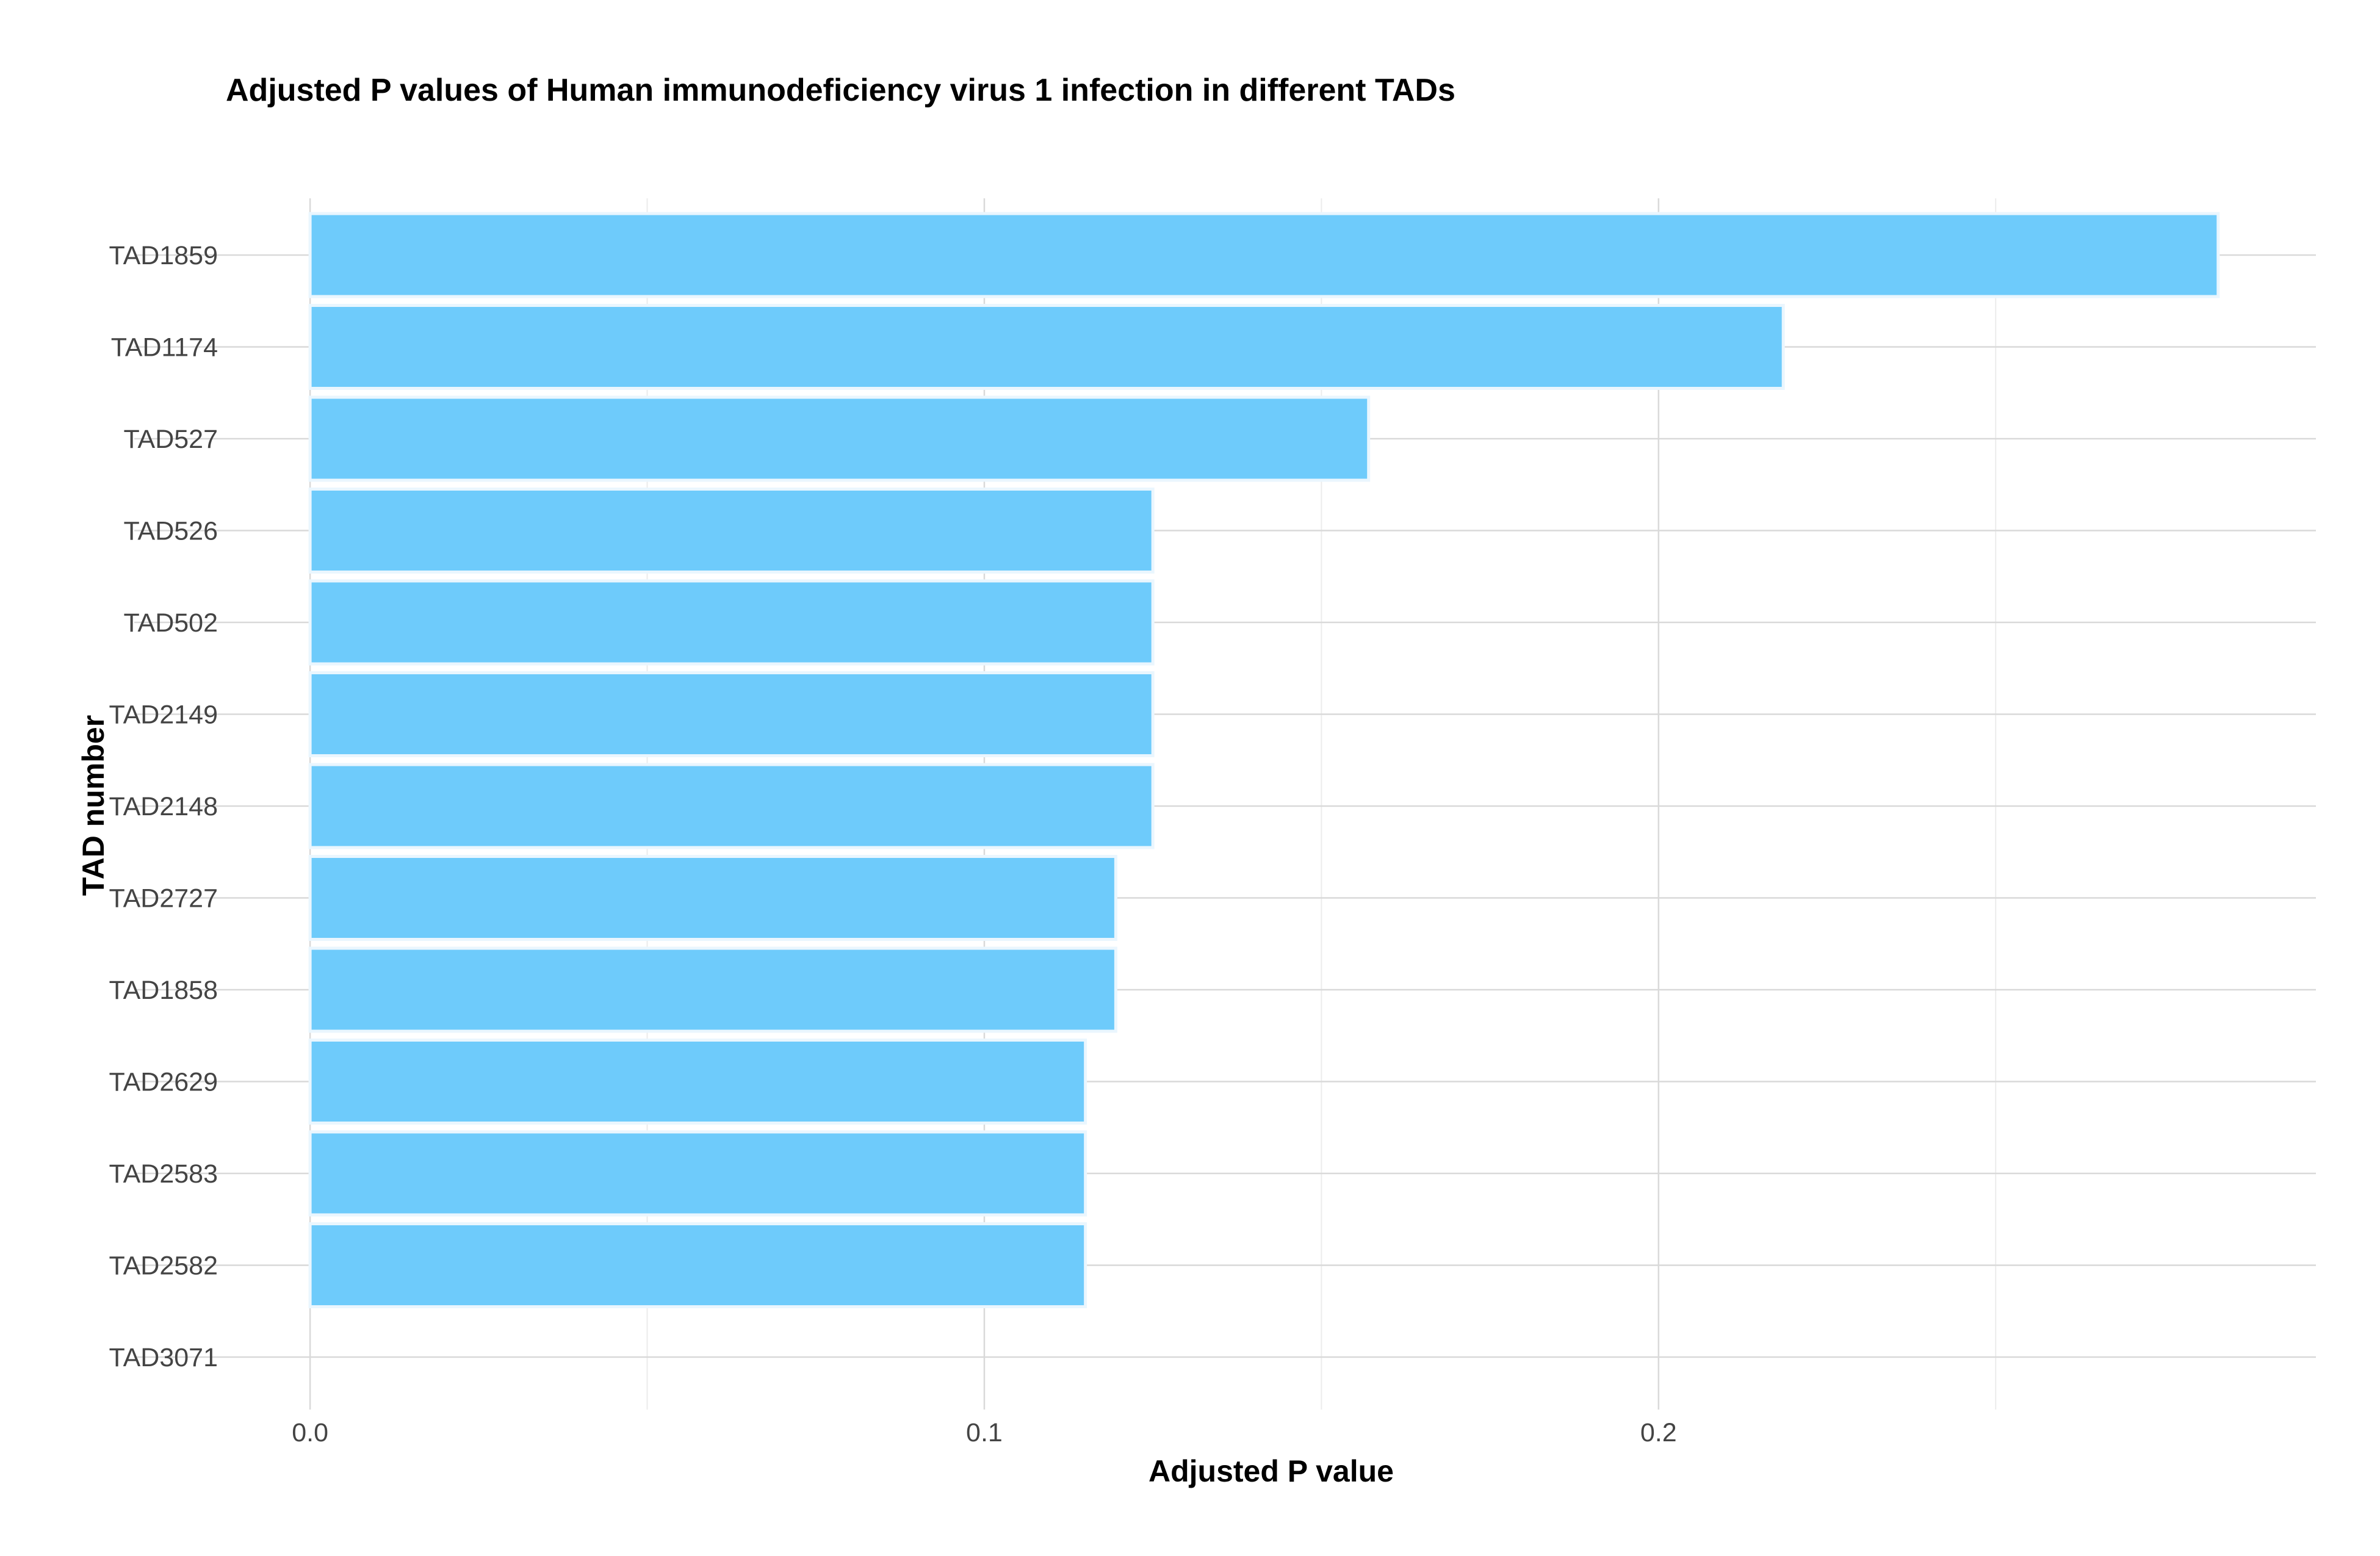  What do you see at coordinates (163, 991) in the screenshot?
I see `y-tick-label-TAD1858: TAD1858` at bounding box center [163, 991].